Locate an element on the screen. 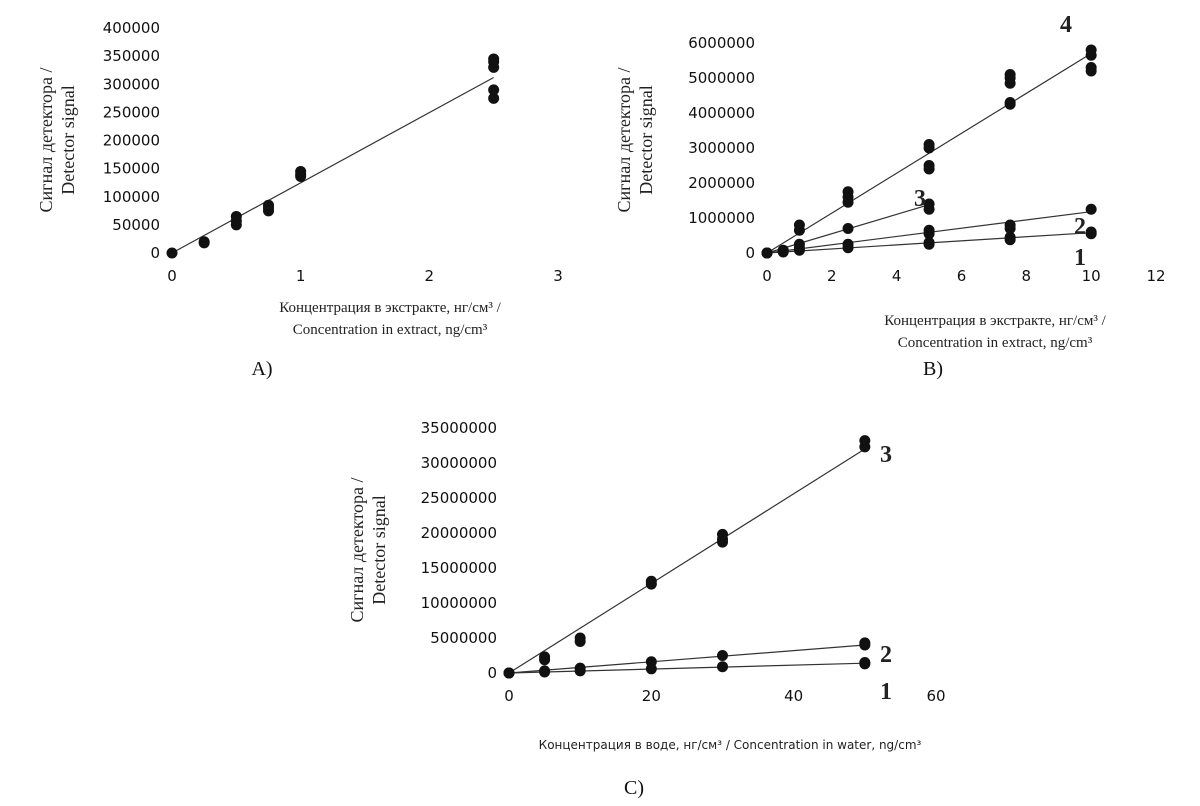  panel-label: A) is located at coordinates (261, 369).